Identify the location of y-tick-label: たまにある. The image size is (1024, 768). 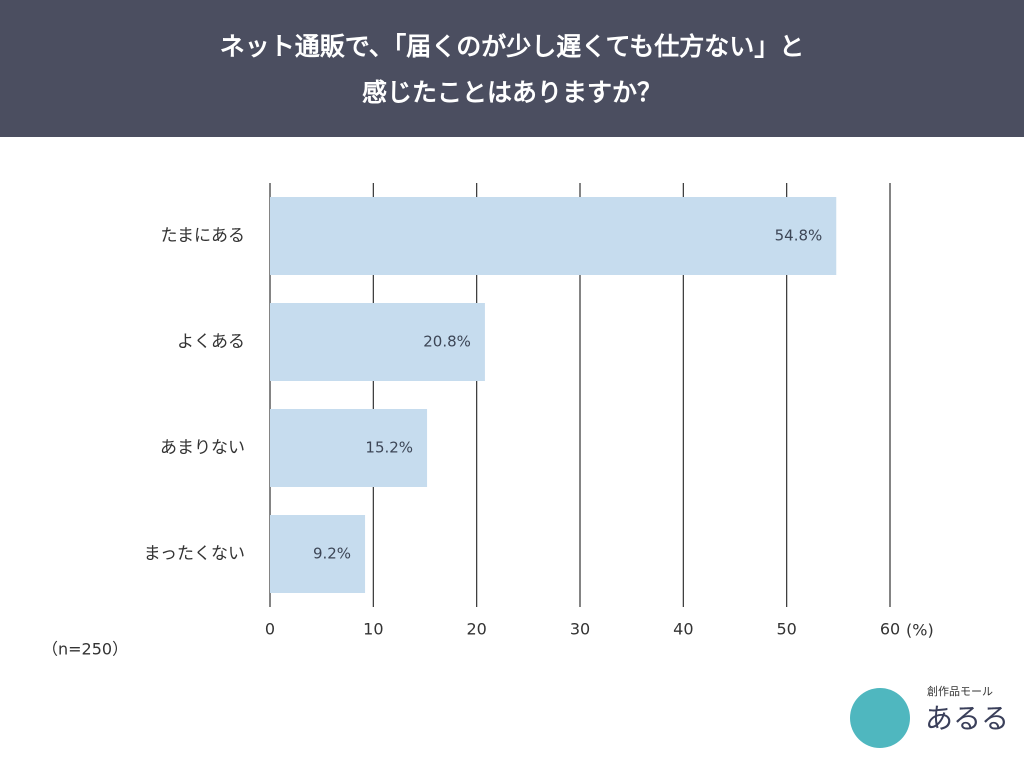
(203, 236).